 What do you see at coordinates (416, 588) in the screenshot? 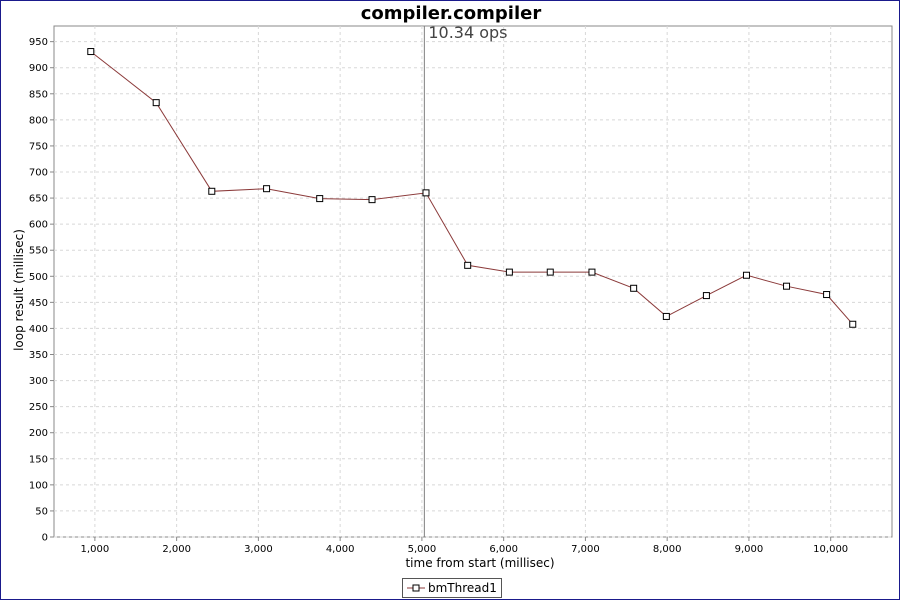
I see `legend-marker-icon` at bounding box center [416, 588].